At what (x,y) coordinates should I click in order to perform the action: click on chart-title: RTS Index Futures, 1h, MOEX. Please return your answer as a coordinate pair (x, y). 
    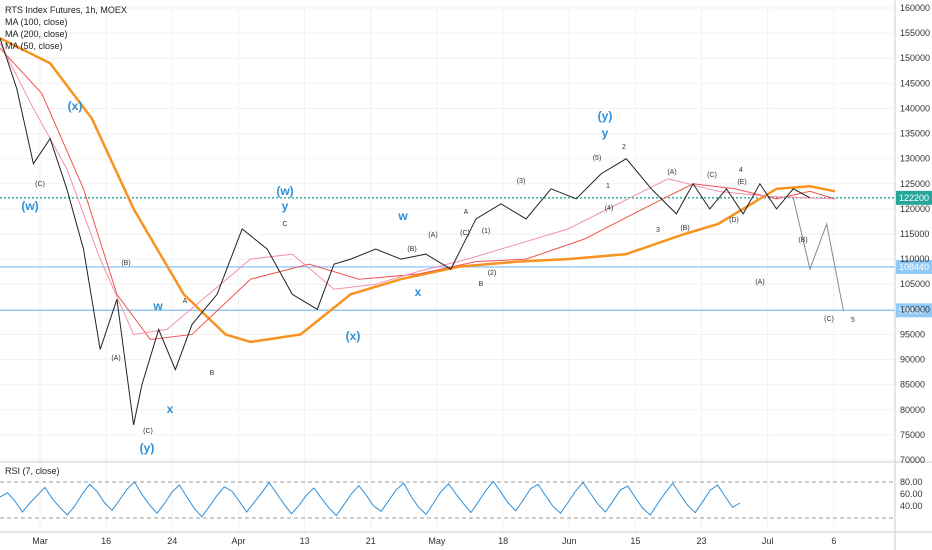
    Looking at the image, I should click on (66, 10).